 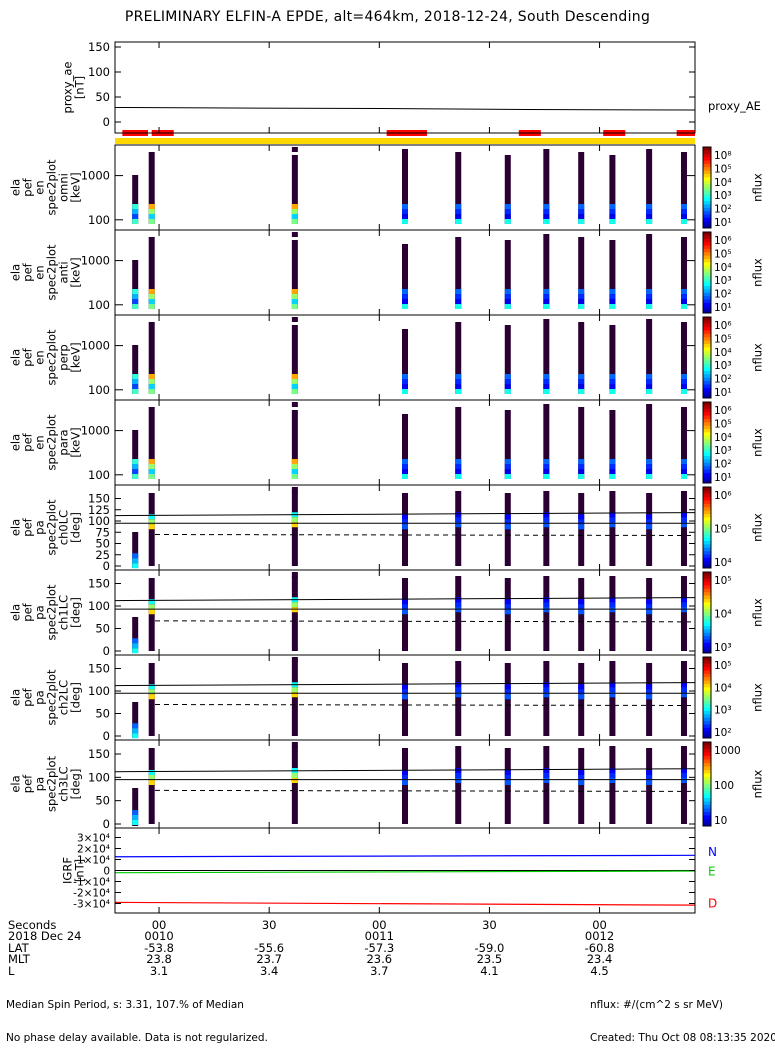 I want to click on time-axis-row-label: Seconds, so click(x=32, y=925).